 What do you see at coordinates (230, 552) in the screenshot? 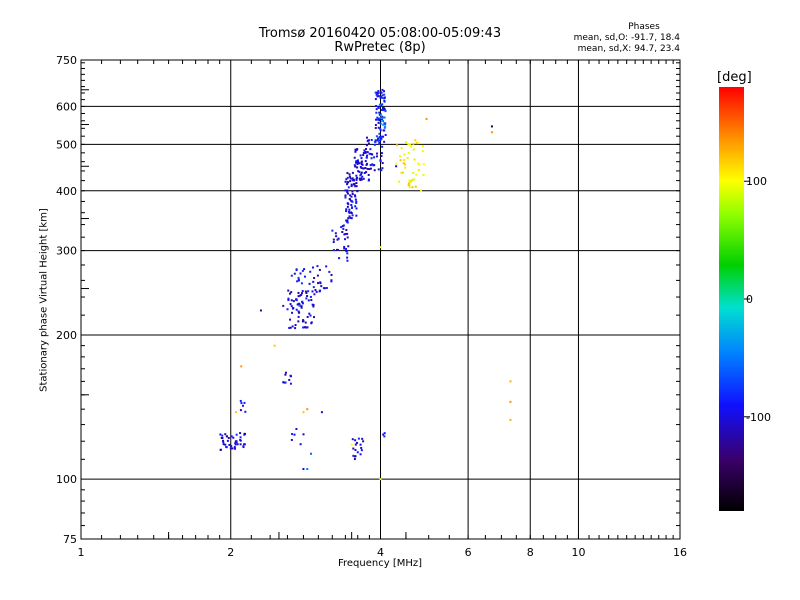
I see `x-tick-label: 2` at bounding box center [230, 552].